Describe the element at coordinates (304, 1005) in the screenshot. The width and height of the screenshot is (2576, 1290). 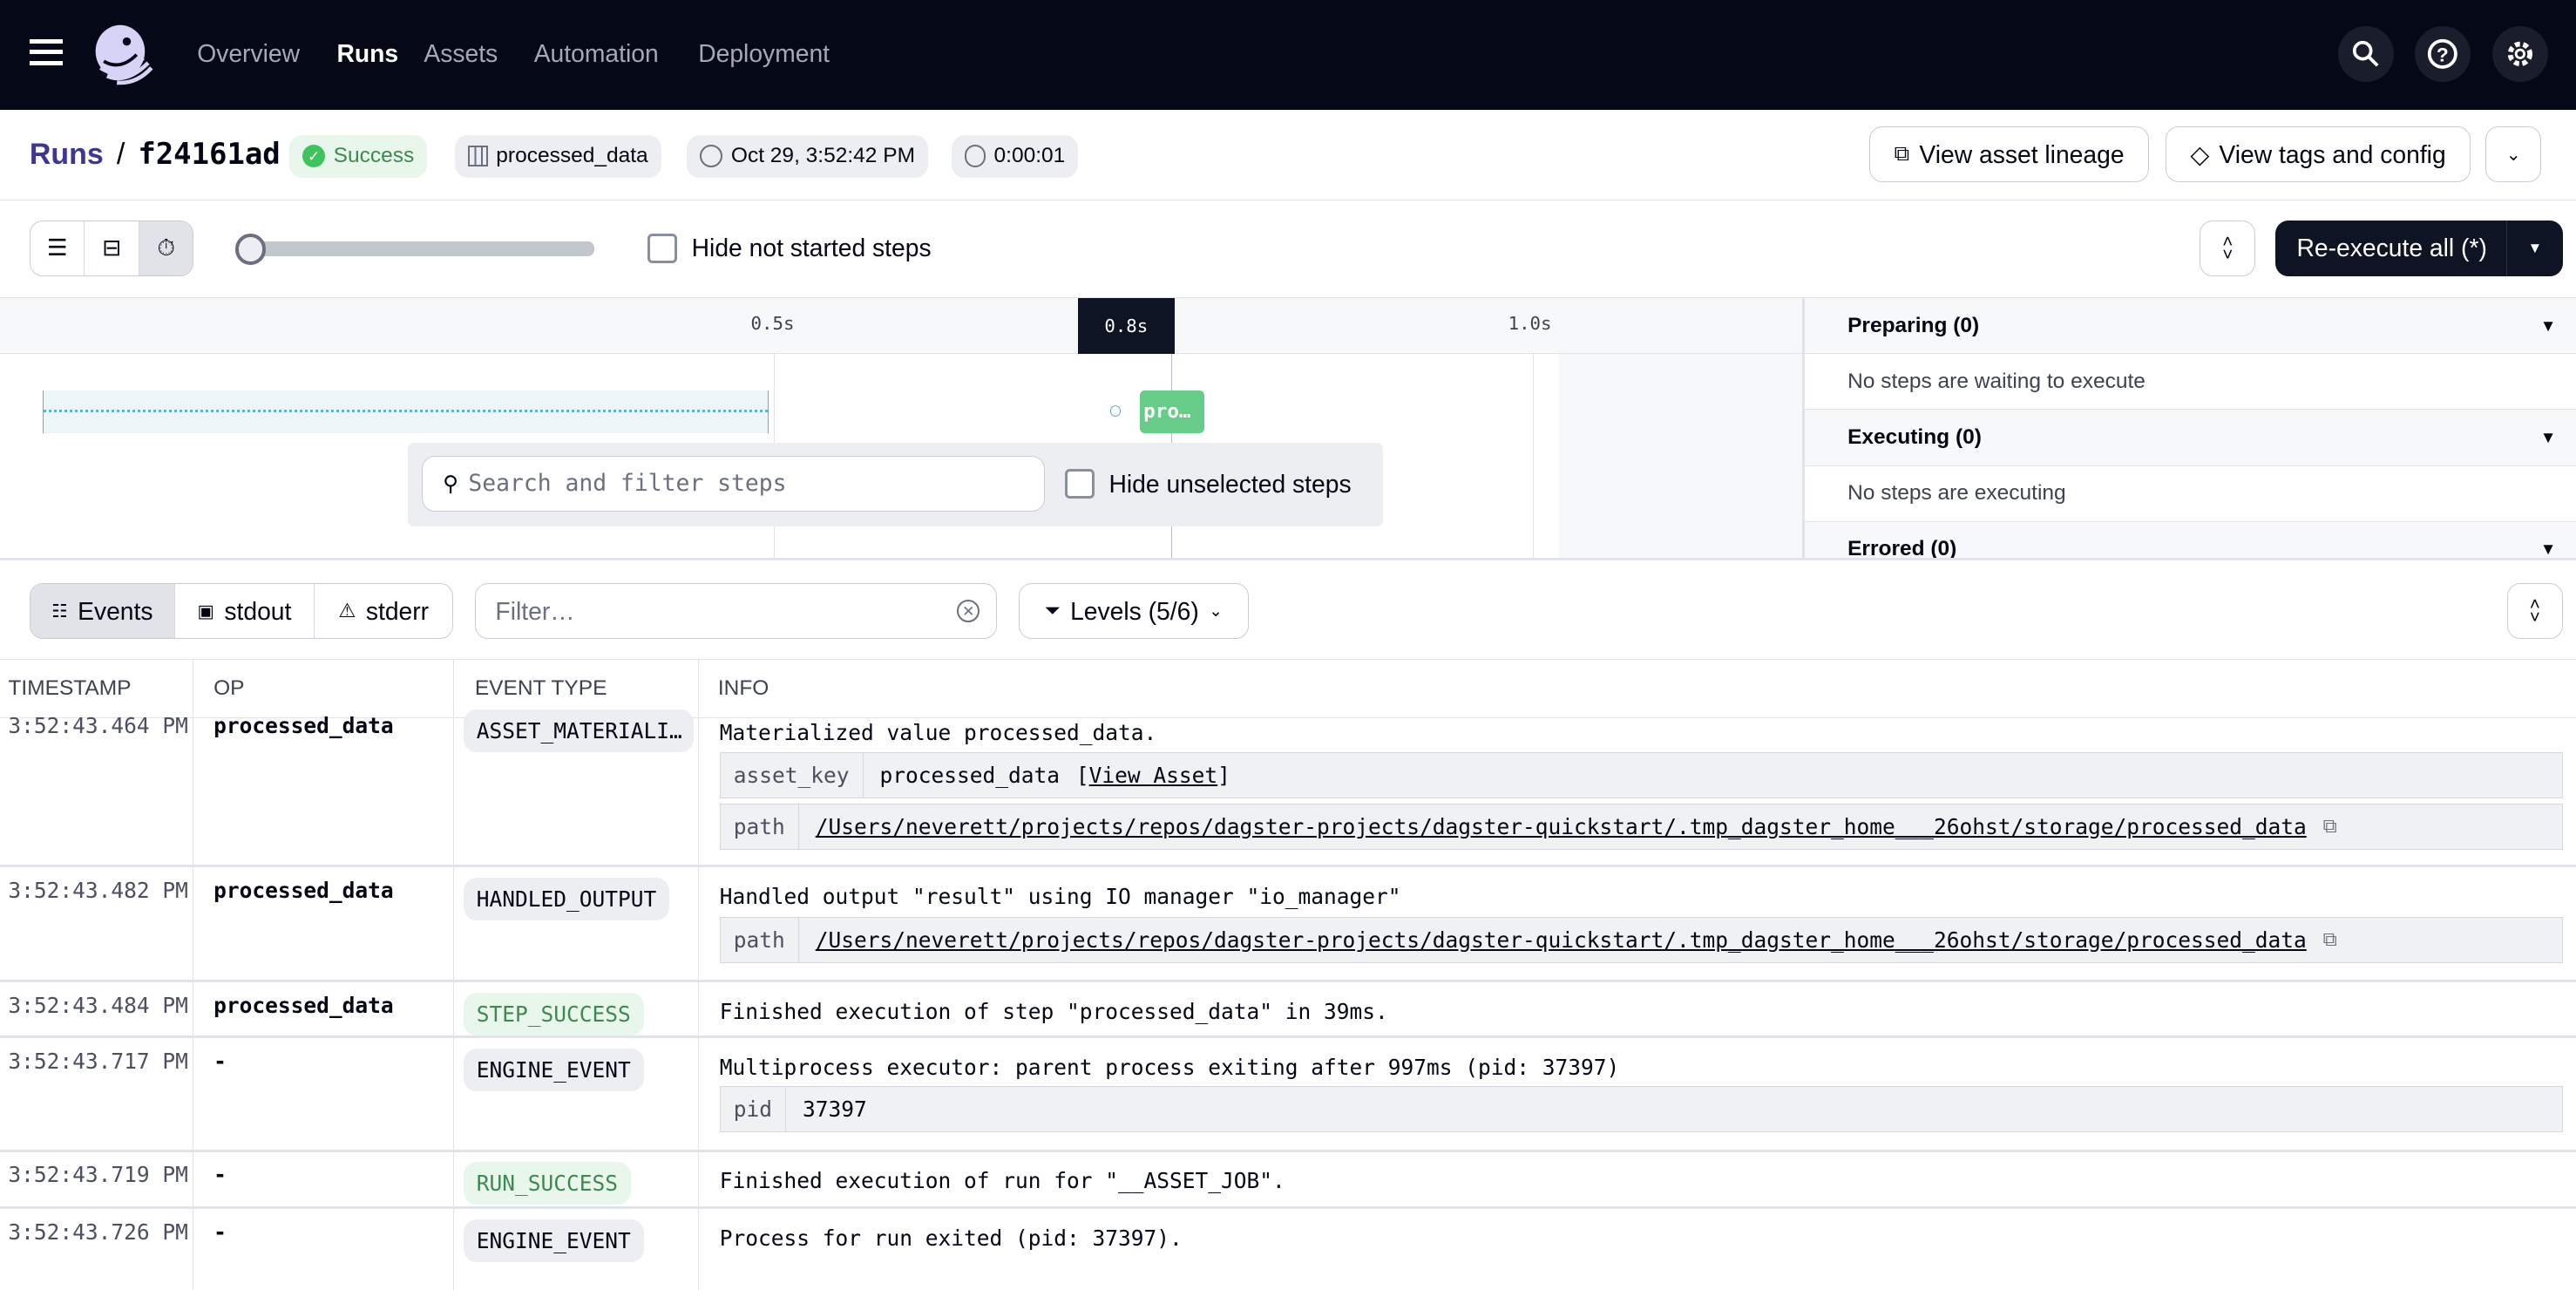
I see `op-name: processed_data` at that location.